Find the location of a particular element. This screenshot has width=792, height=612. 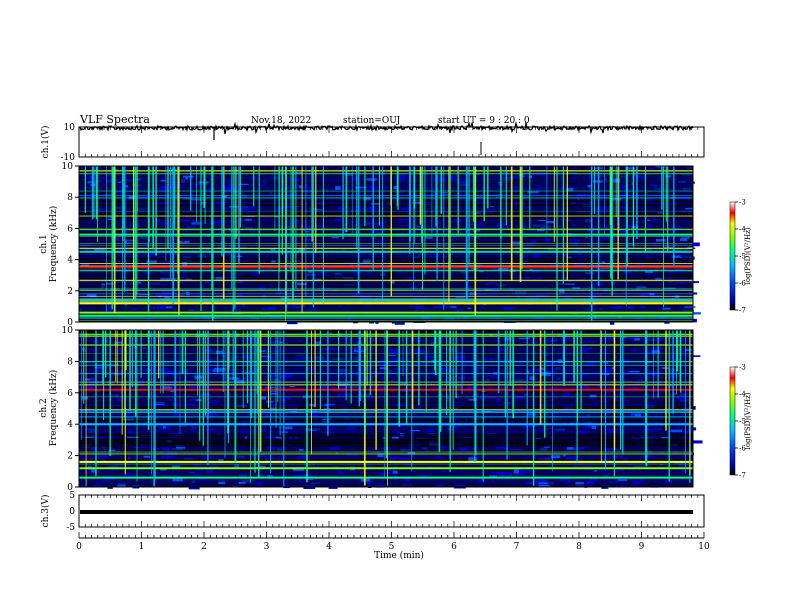

time-tick-label: 4 is located at coordinates (329, 547).